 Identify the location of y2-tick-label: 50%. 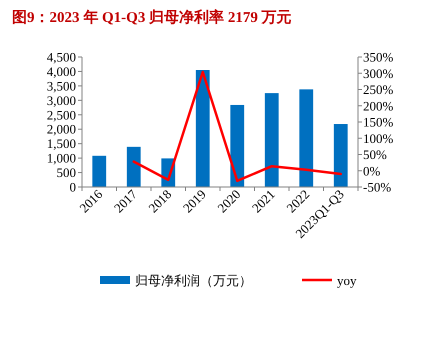
(375, 154).